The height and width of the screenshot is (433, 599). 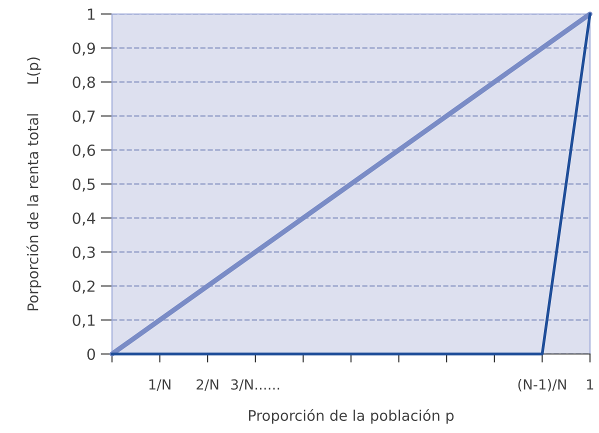 I want to click on y-axis-title: Porporción de la renta total L(p), so click(x=34, y=184).